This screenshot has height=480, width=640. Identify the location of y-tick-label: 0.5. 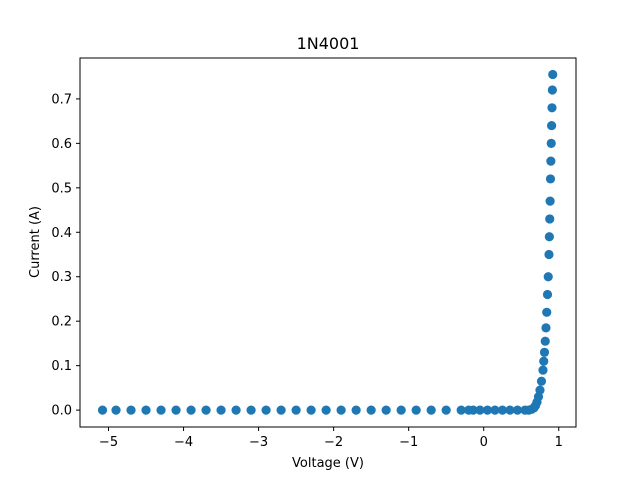
(61, 188).